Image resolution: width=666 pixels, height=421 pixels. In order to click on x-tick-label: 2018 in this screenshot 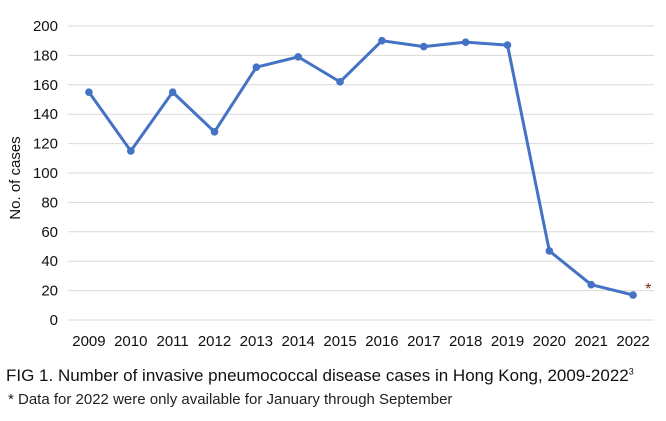, I will do `click(465, 341)`.